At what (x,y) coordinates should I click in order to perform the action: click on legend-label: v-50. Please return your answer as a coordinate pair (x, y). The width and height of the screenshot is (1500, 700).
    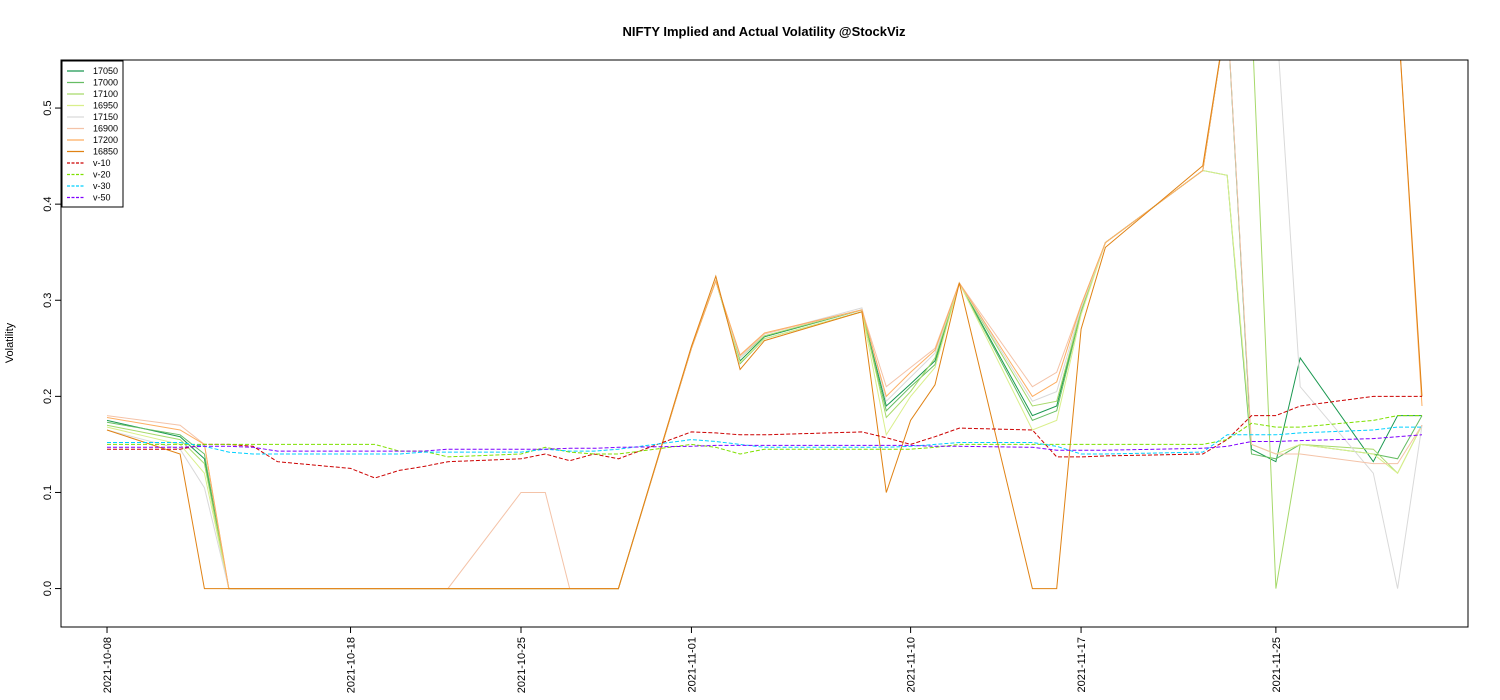
    Looking at the image, I should click on (102, 198).